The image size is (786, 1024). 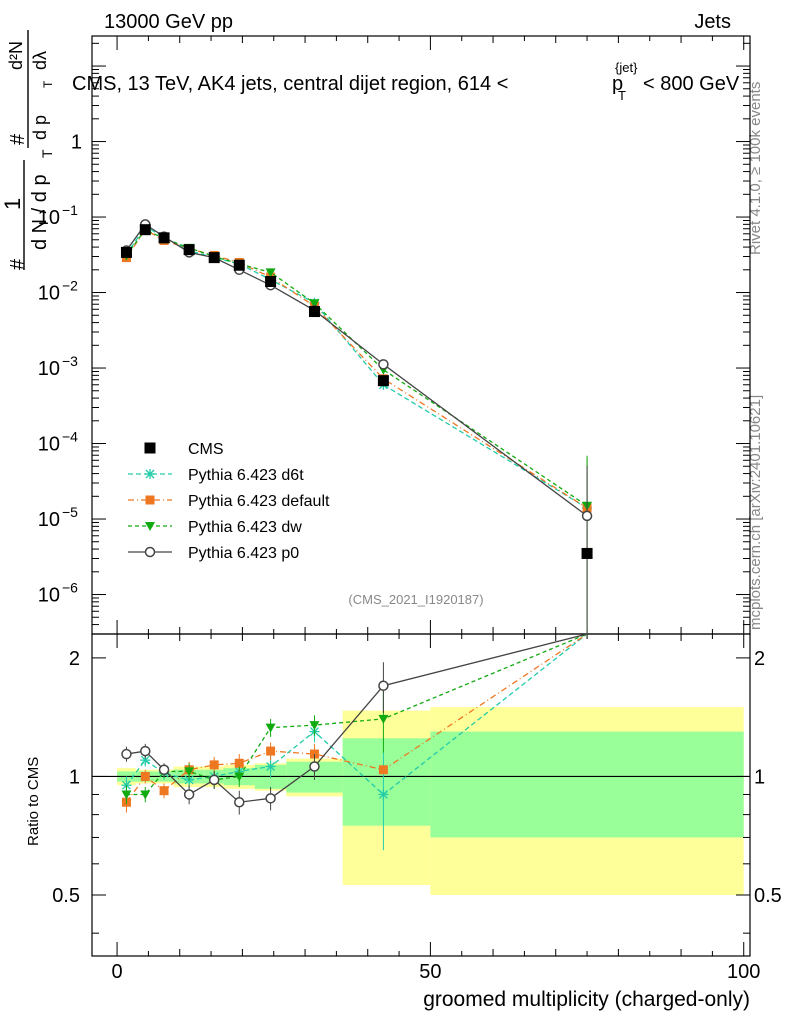 I want to click on header-right: Jets, so click(x=712, y=22).